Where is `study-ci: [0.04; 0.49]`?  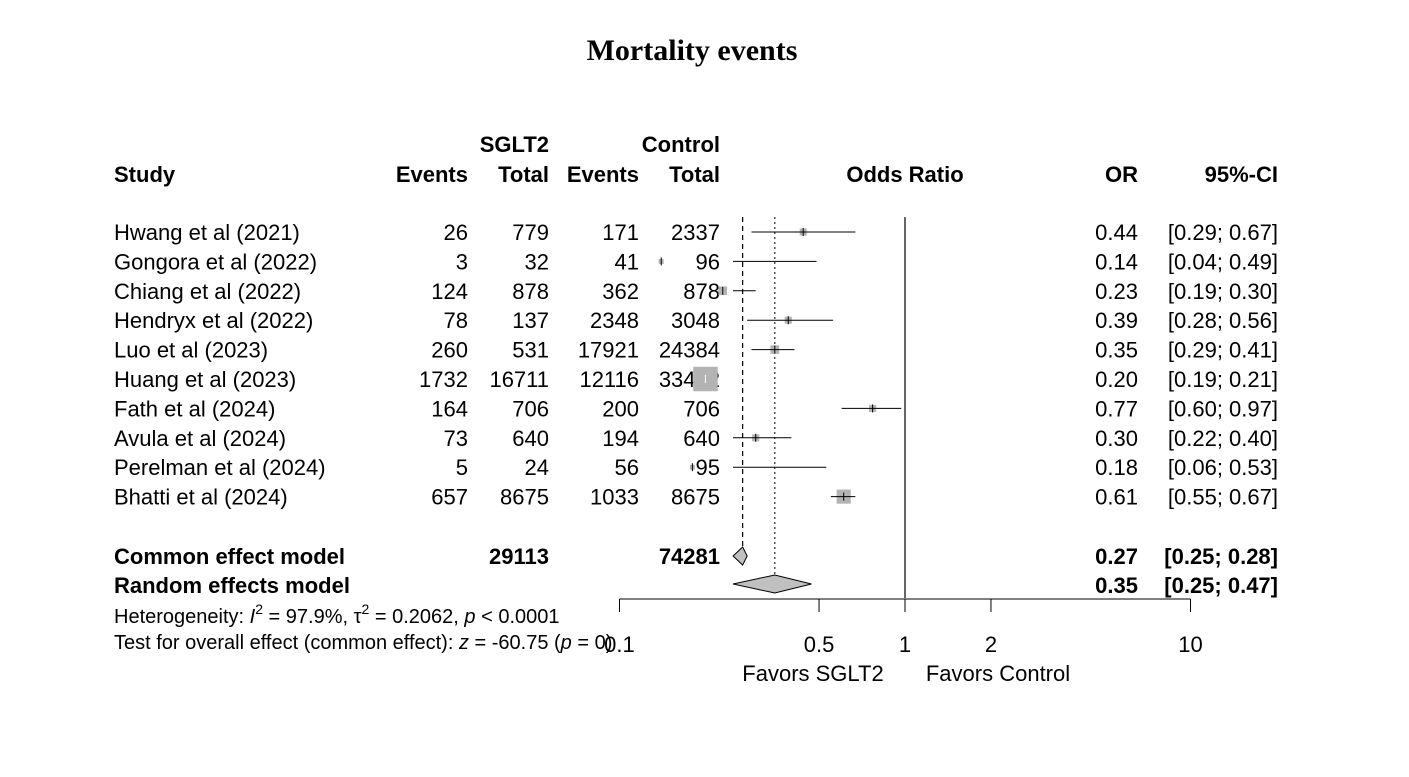
study-ci: [0.04; 0.49] is located at coordinates (1223, 261).